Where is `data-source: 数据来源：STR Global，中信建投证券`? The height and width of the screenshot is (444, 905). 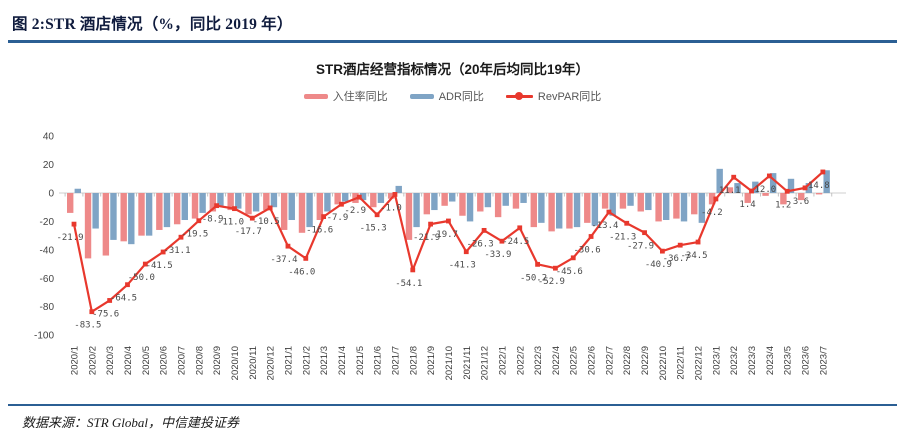
data-source: 数据来源：STR Global，中信建投证券 is located at coordinates (131, 422).